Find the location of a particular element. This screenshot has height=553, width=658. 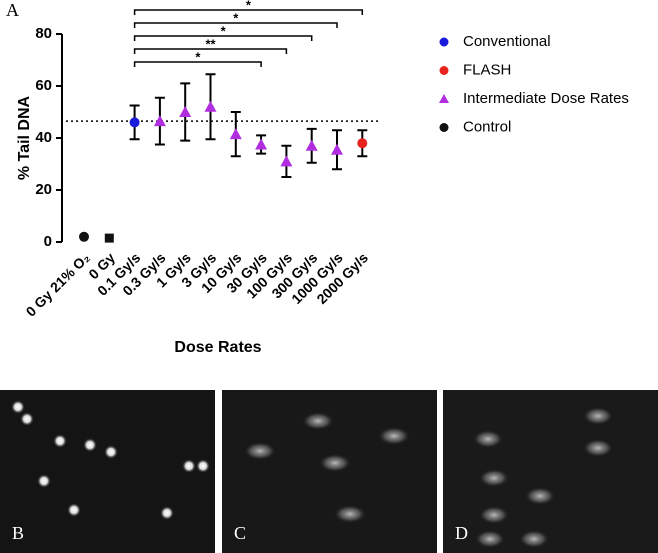

y-tick-label: 60 is located at coordinates (43, 85).